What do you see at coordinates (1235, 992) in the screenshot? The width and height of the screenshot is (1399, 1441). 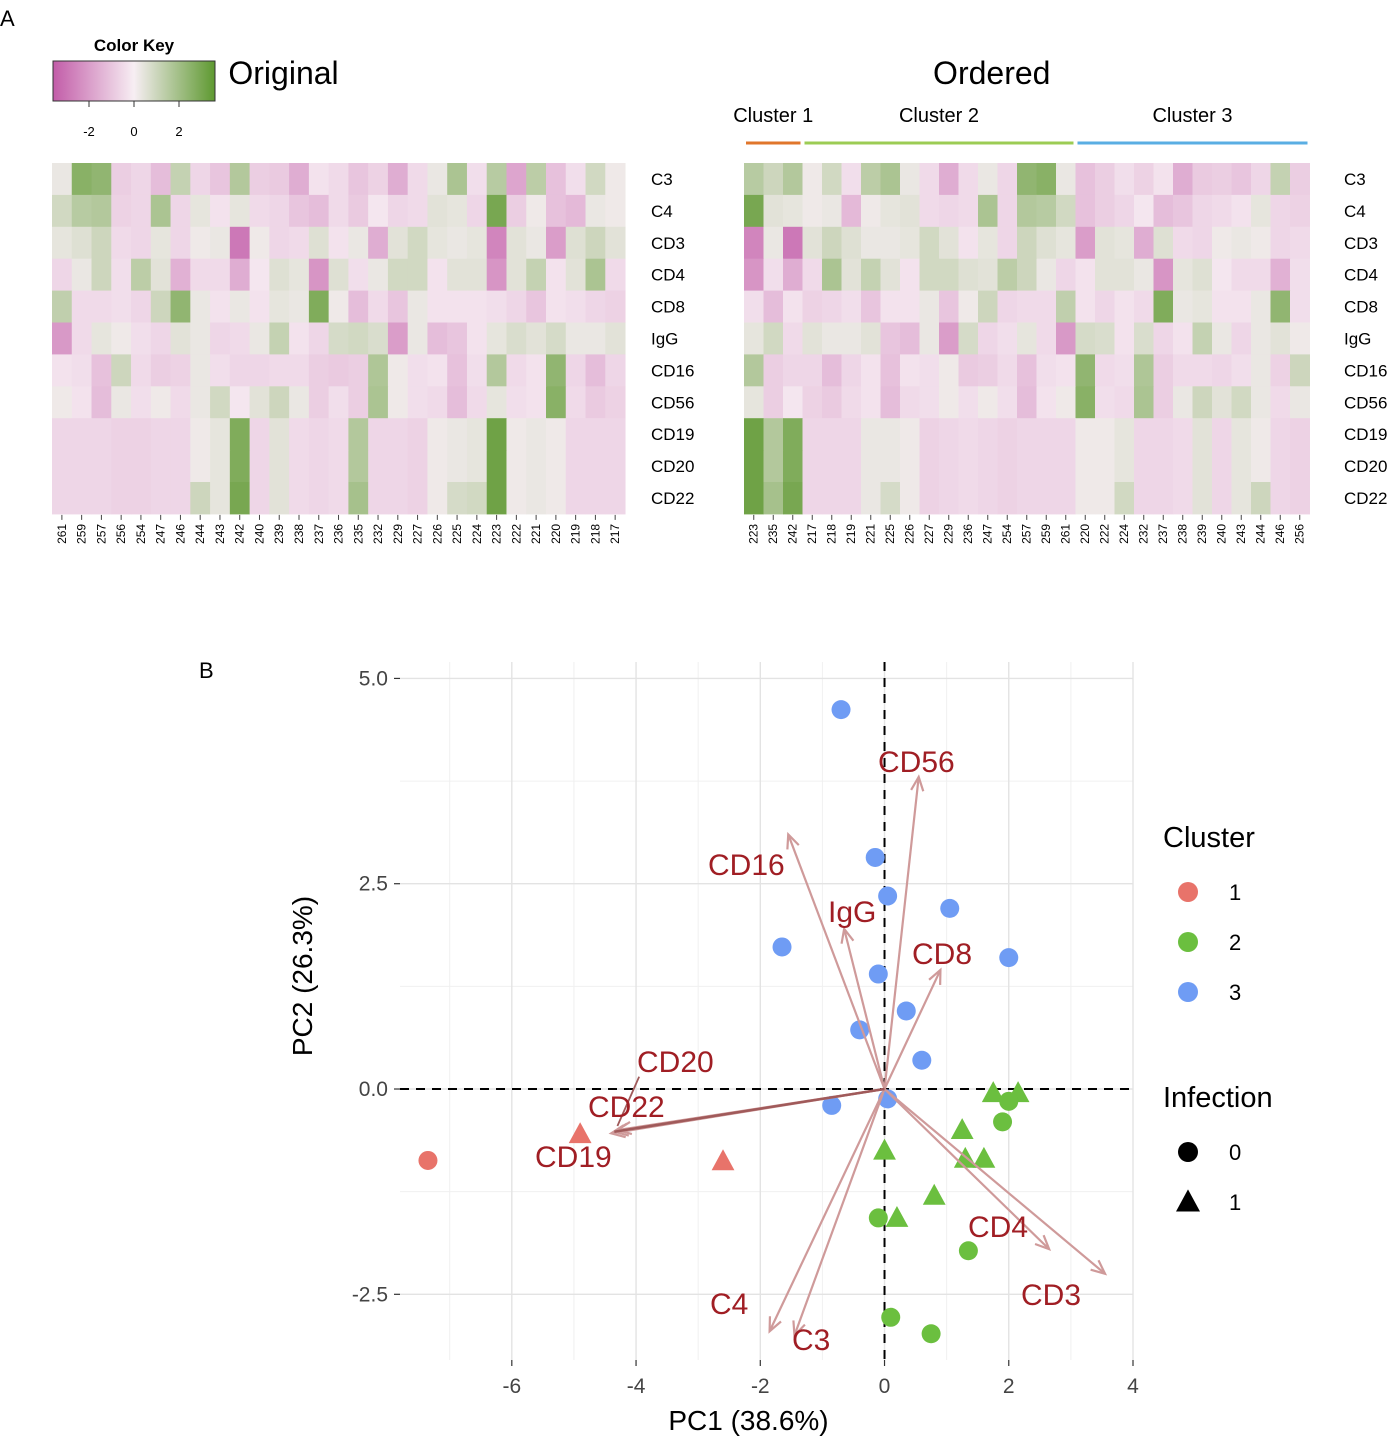 I see `legend-cluster-label: 3` at bounding box center [1235, 992].